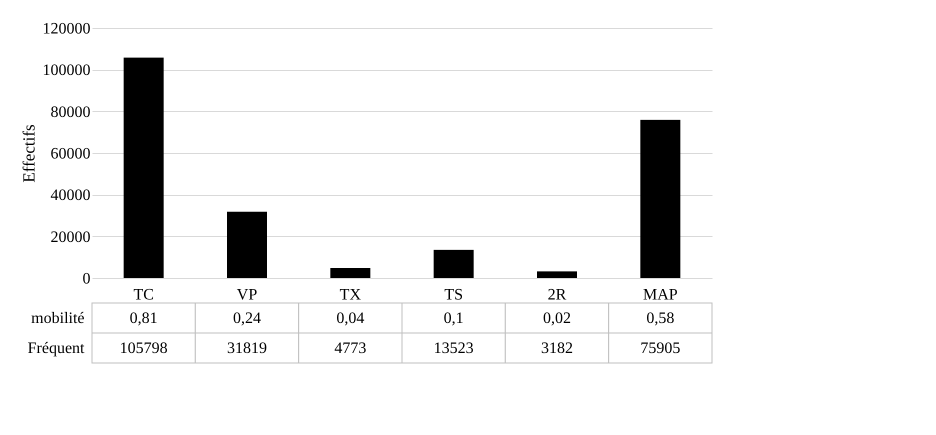  What do you see at coordinates (454, 295) in the screenshot?
I see `x-tick-label: TS` at bounding box center [454, 295].